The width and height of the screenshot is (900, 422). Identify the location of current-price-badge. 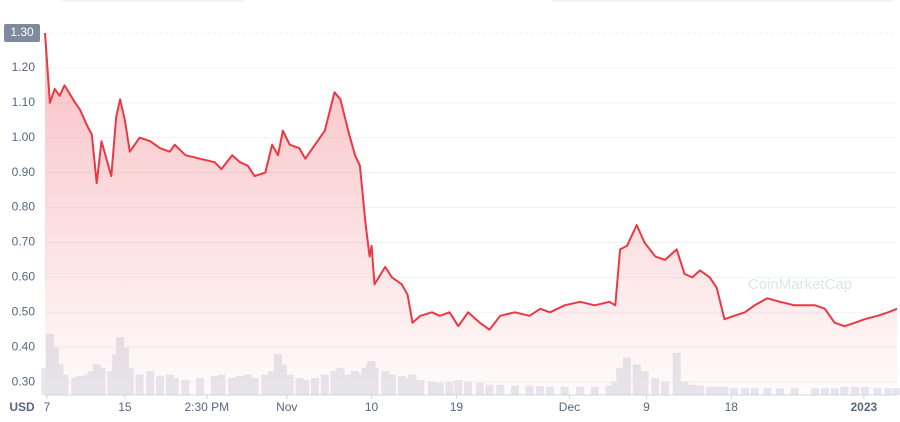
(22, 33).